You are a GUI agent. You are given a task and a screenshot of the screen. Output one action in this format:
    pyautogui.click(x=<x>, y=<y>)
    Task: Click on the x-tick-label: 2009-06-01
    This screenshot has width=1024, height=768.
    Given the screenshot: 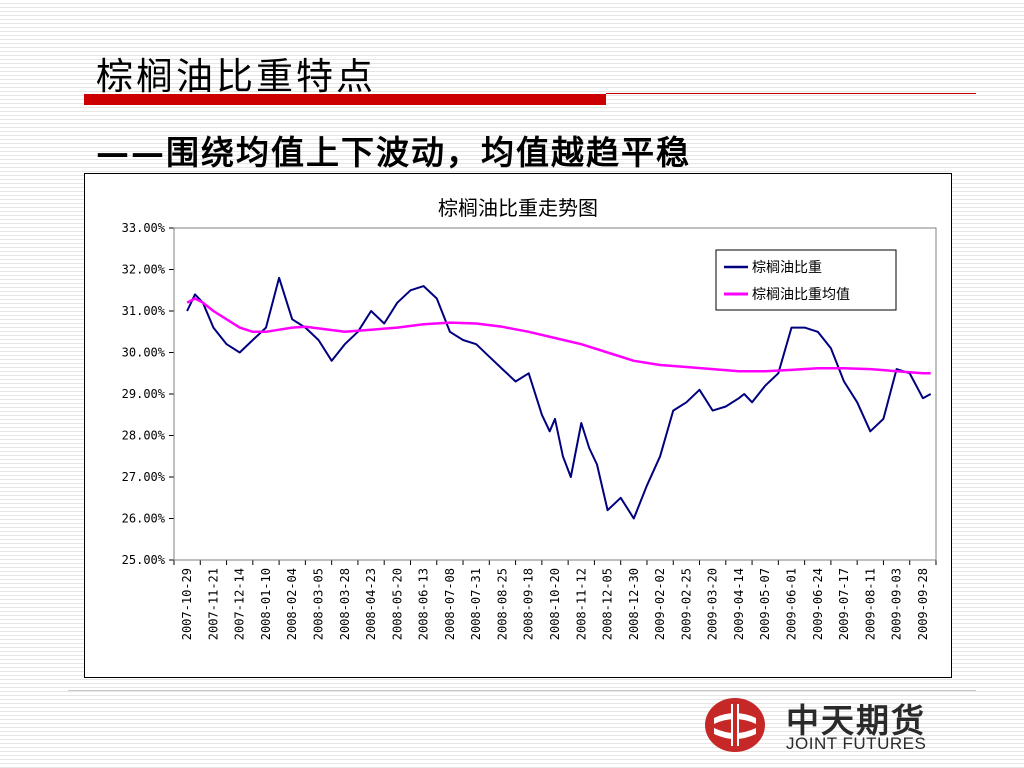 What is the action you would take?
    pyautogui.click(x=791, y=604)
    